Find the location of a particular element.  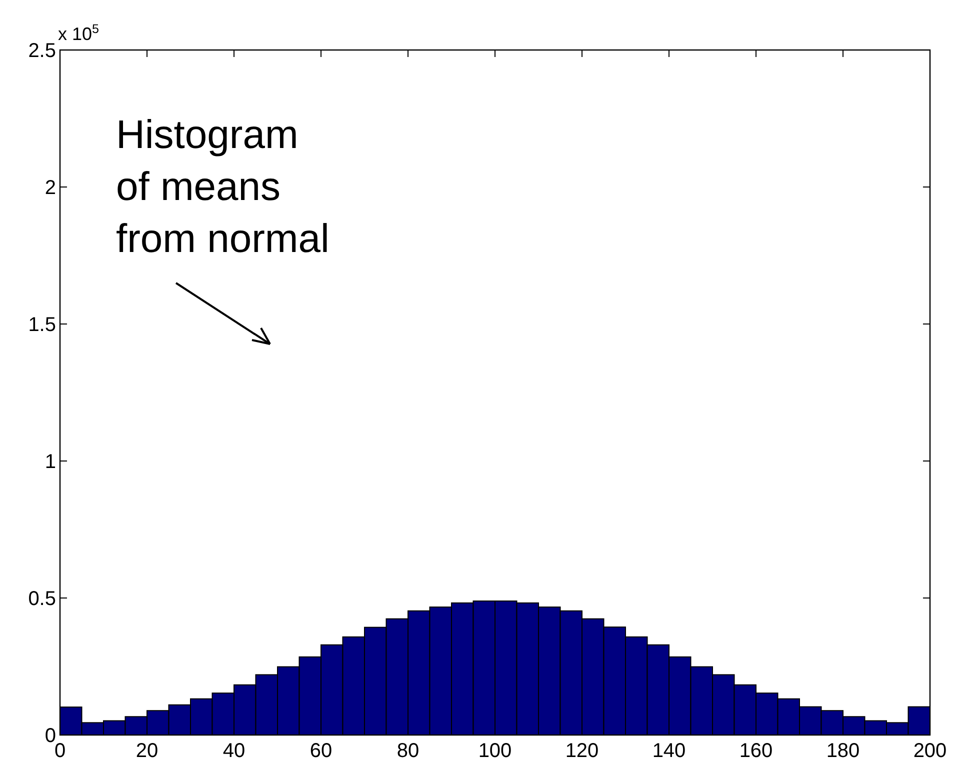

y-tick-label: 1 is located at coordinates (50, 462).